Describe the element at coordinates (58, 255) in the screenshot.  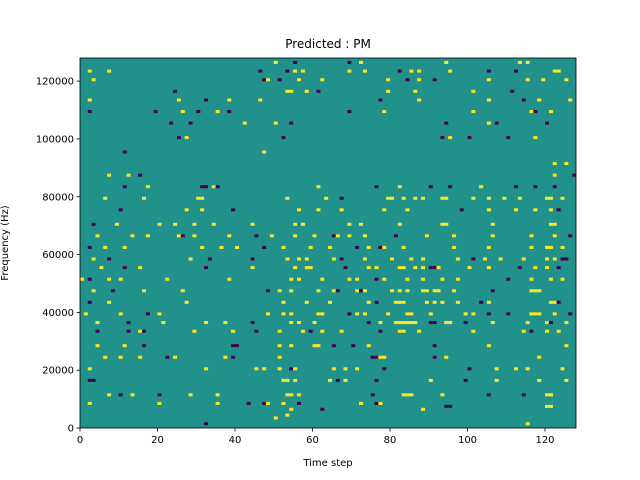
I see `y-tick-label: 60000` at that location.